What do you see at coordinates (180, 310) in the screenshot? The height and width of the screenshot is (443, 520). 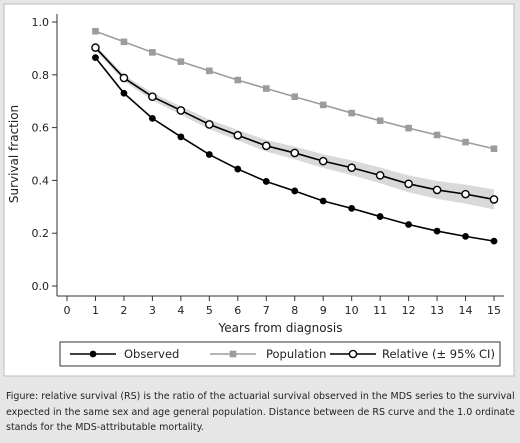 I see `x-tick-label: 4` at bounding box center [180, 310].